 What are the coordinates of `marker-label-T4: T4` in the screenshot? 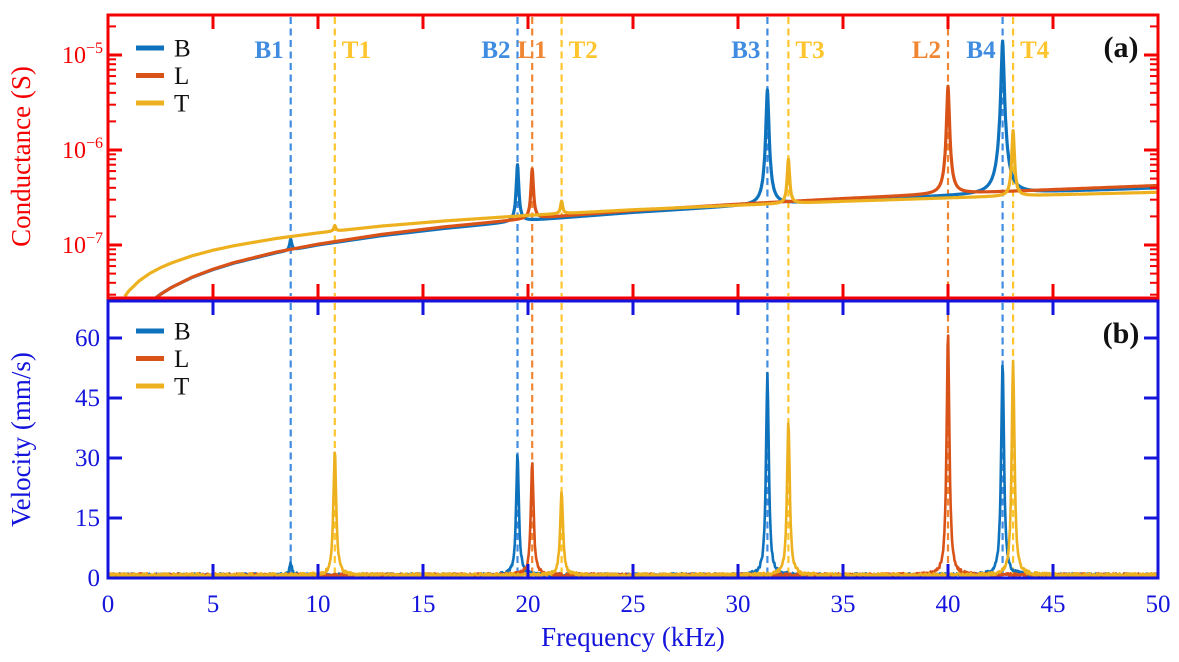 It's located at (1035, 50).